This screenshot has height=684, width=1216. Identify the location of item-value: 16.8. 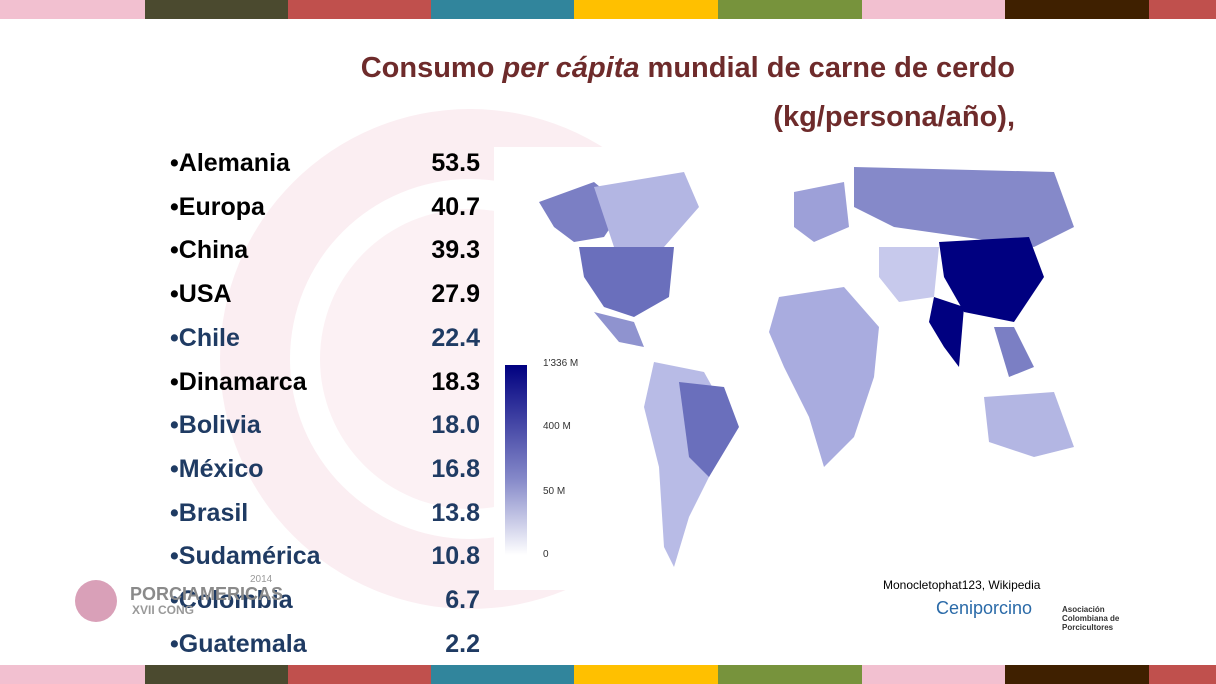
(455, 468).